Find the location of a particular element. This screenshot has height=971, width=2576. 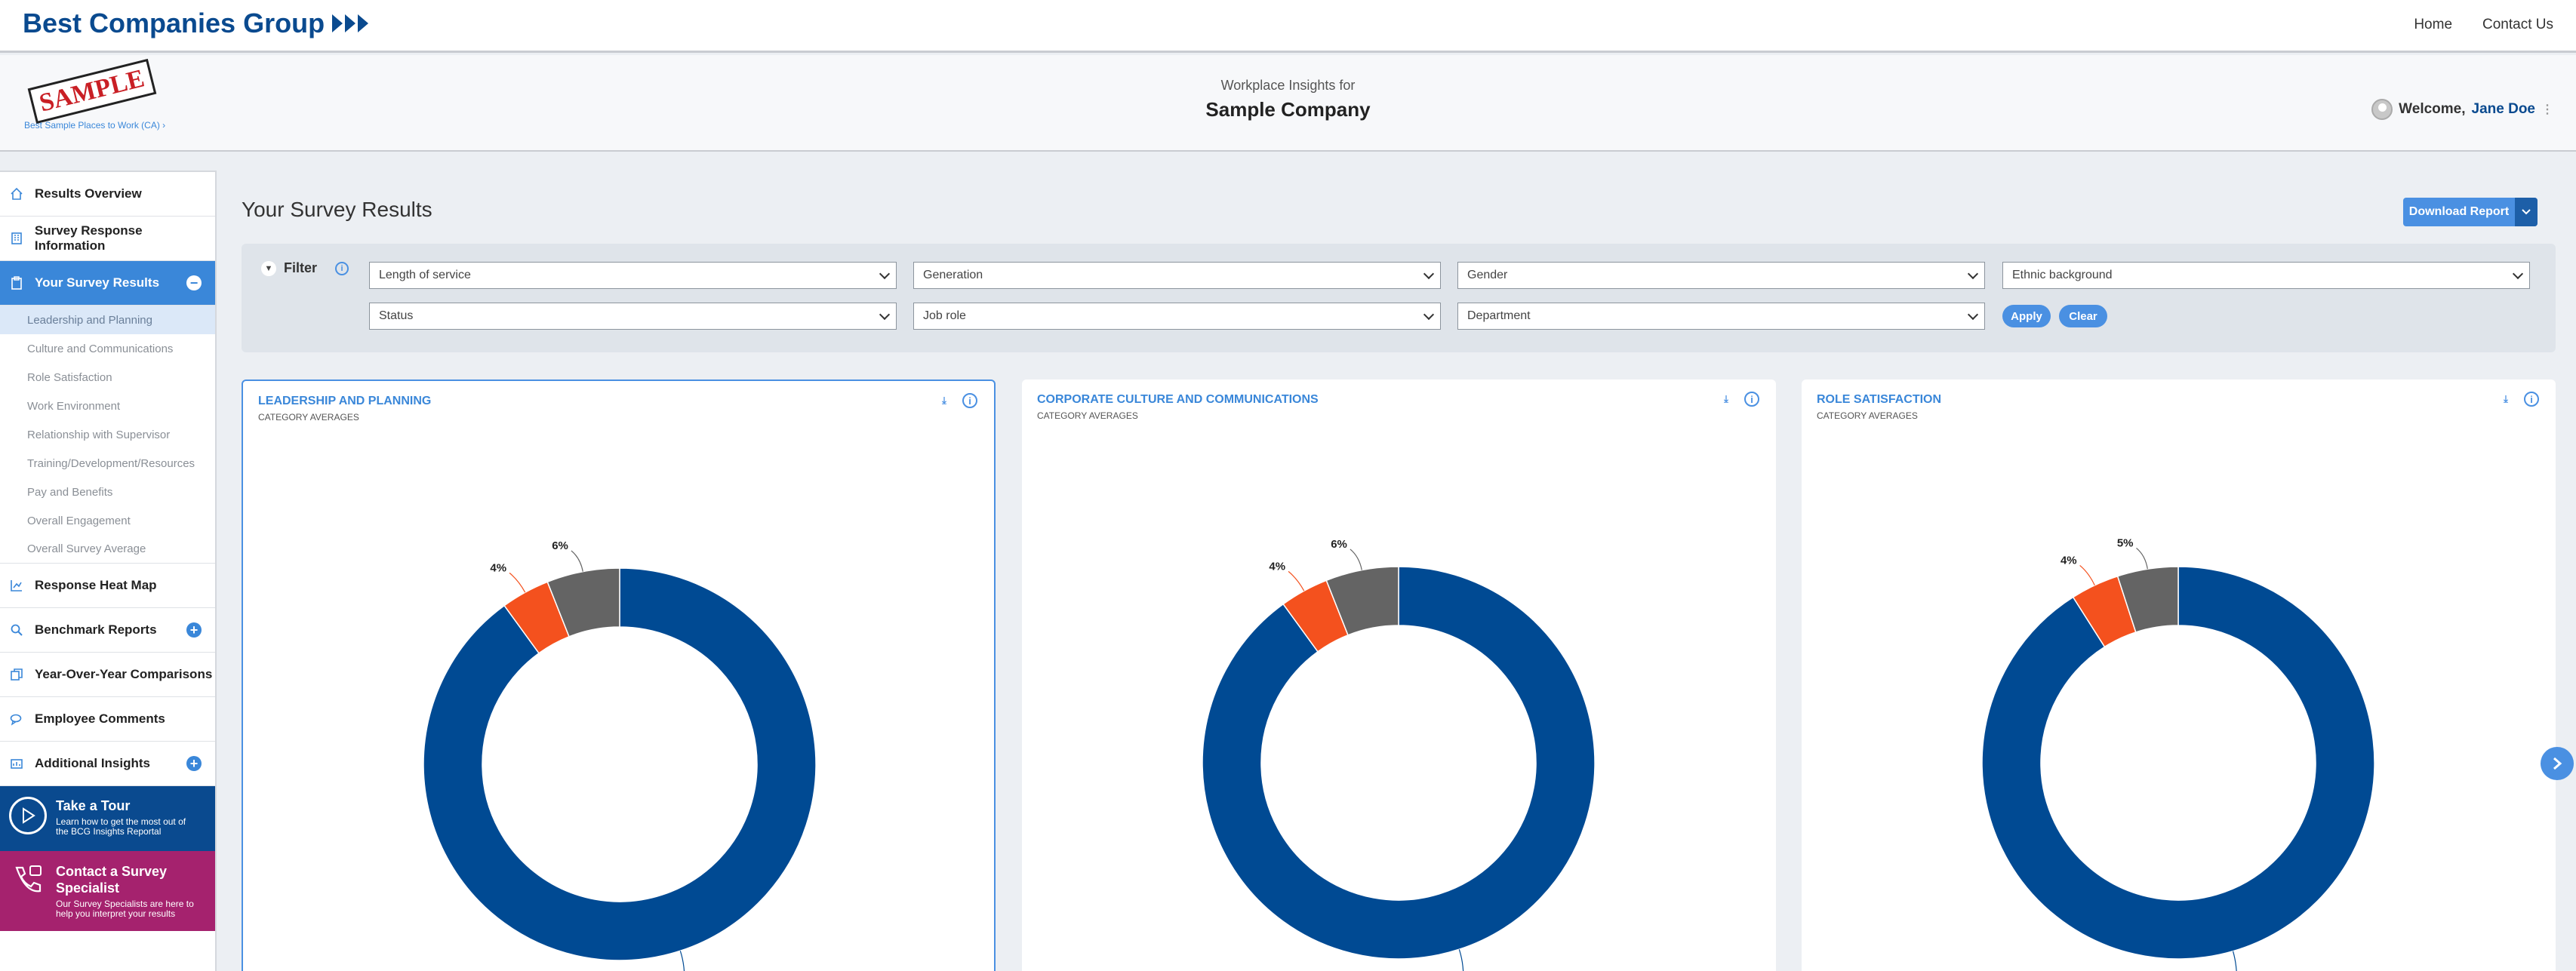

tour-title: Take a Tour is located at coordinates (93, 806).